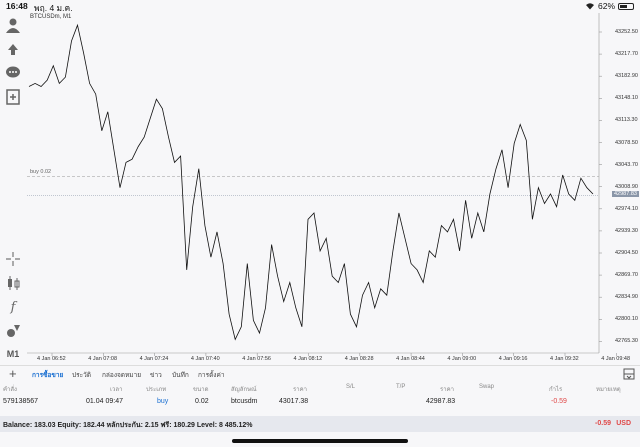  What do you see at coordinates (462, 359) in the screenshot?
I see `x-tick-label: 4 Jan 09:00` at bounding box center [462, 359].